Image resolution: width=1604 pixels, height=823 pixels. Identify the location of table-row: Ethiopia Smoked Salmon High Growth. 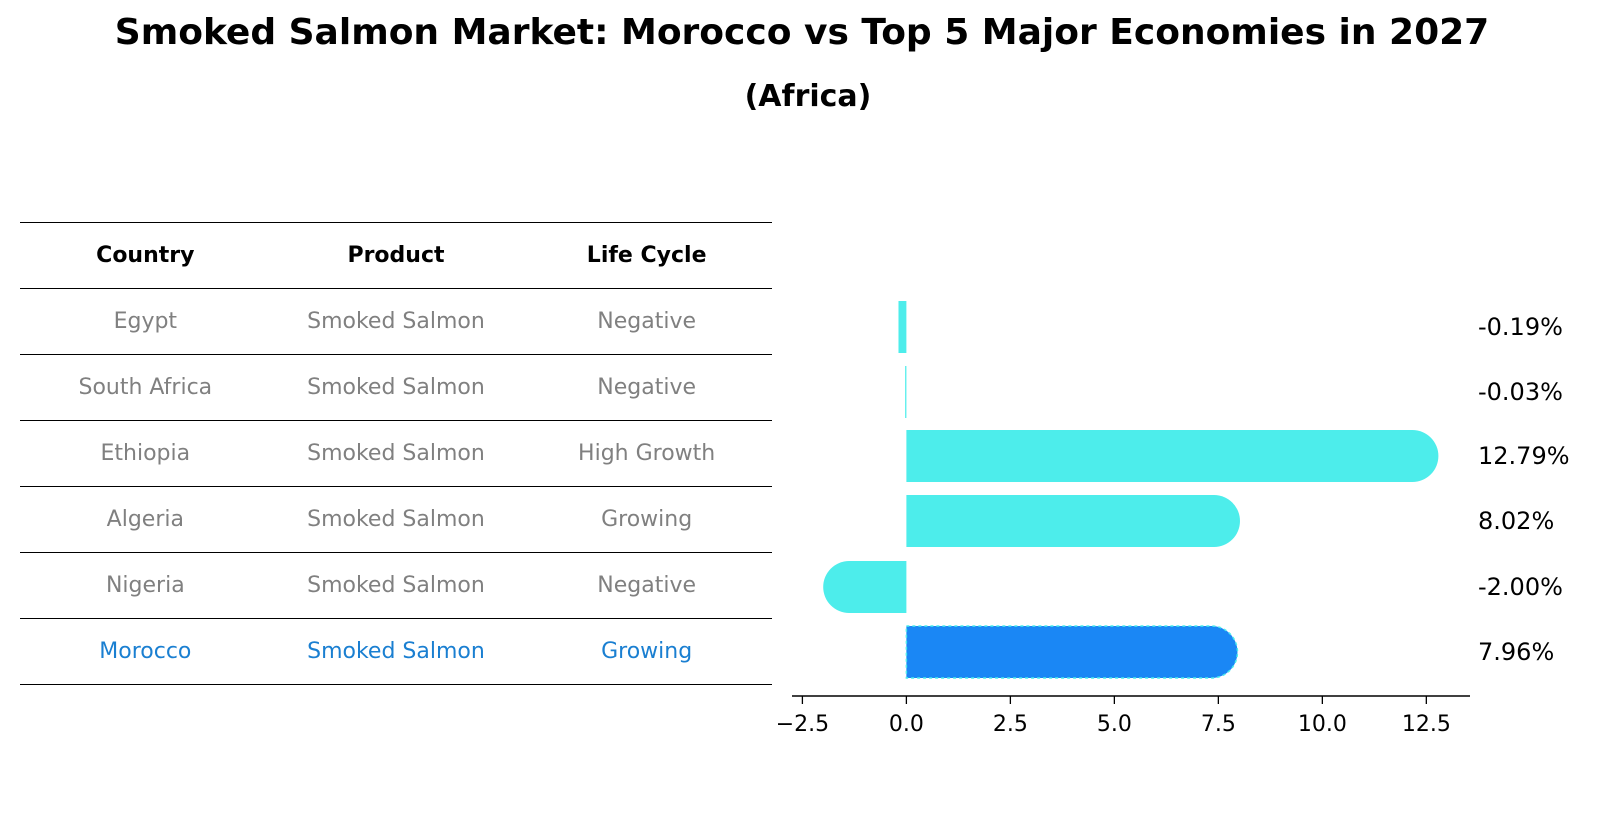
(396, 453).